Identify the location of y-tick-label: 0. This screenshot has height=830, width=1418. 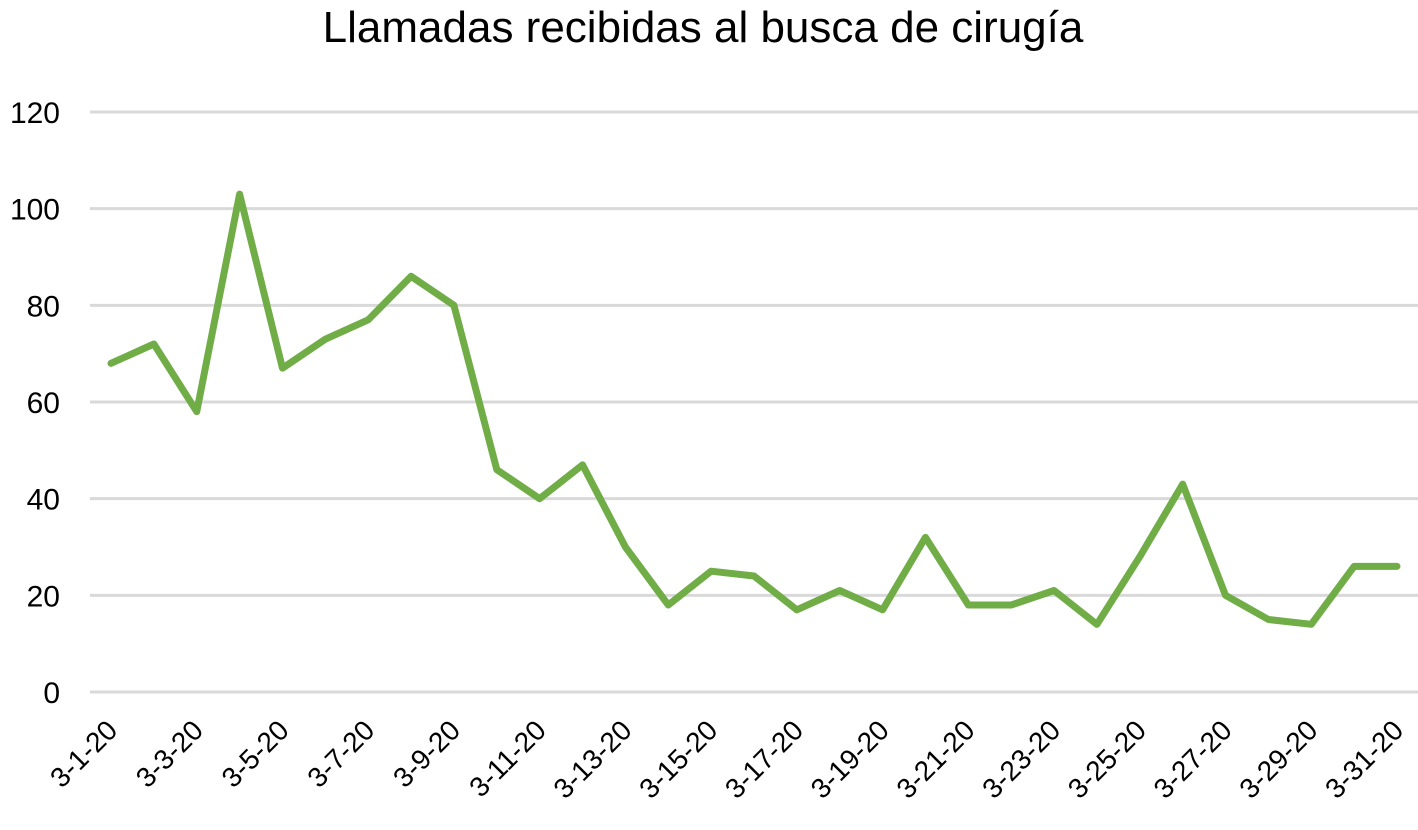
(51, 693).